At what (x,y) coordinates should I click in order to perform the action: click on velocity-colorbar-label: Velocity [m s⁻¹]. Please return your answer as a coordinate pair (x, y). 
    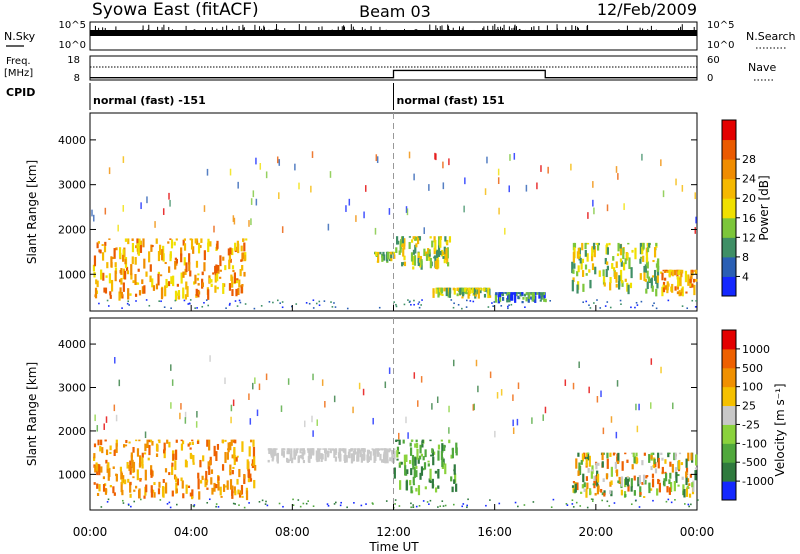
    Looking at the image, I should click on (780, 429).